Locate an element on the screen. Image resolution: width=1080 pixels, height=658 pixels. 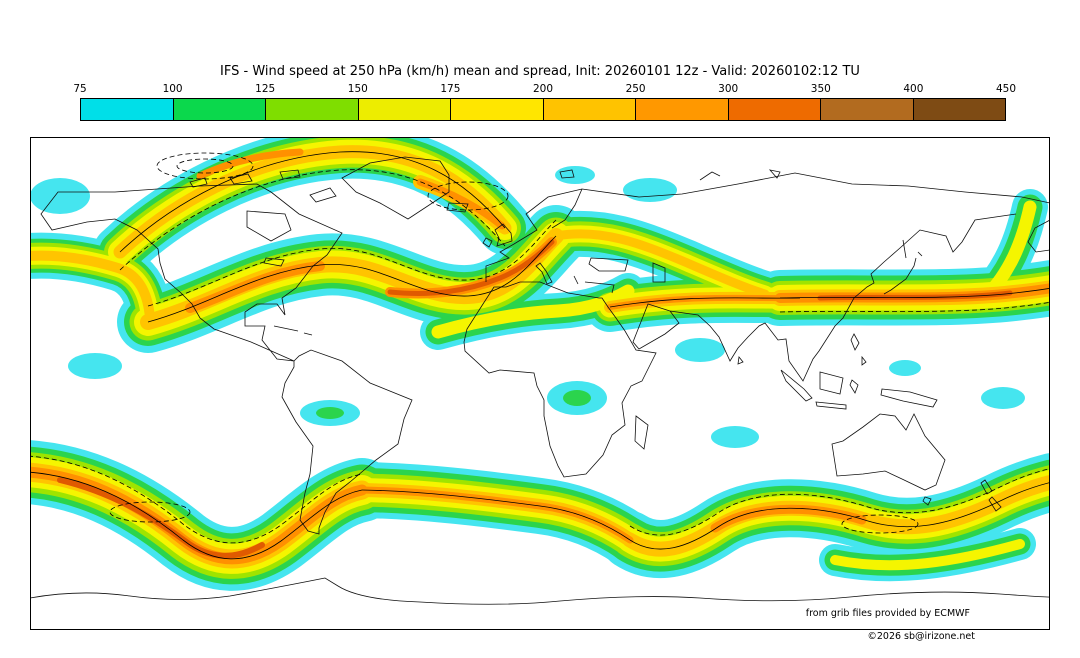
colorbar-tick: 400 is located at coordinates (913, 89).